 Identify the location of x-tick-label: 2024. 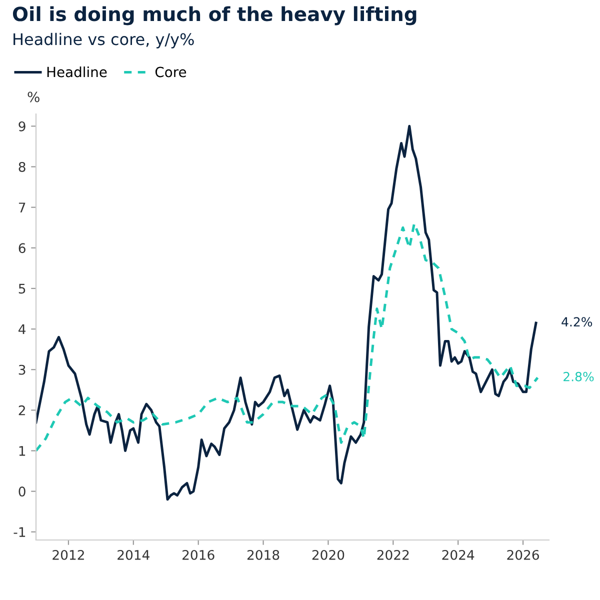
(458, 555).